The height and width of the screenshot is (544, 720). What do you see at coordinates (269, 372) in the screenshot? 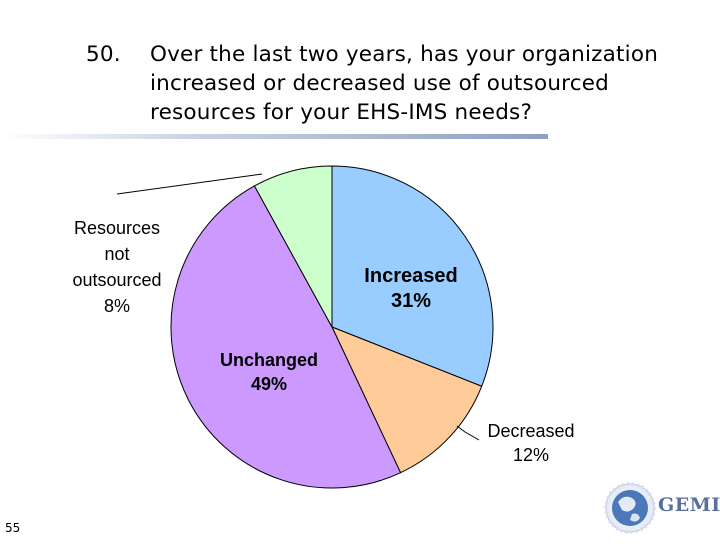
I see `slice-label-unchanged: Unchanged 49%` at bounding box center [269, 372].